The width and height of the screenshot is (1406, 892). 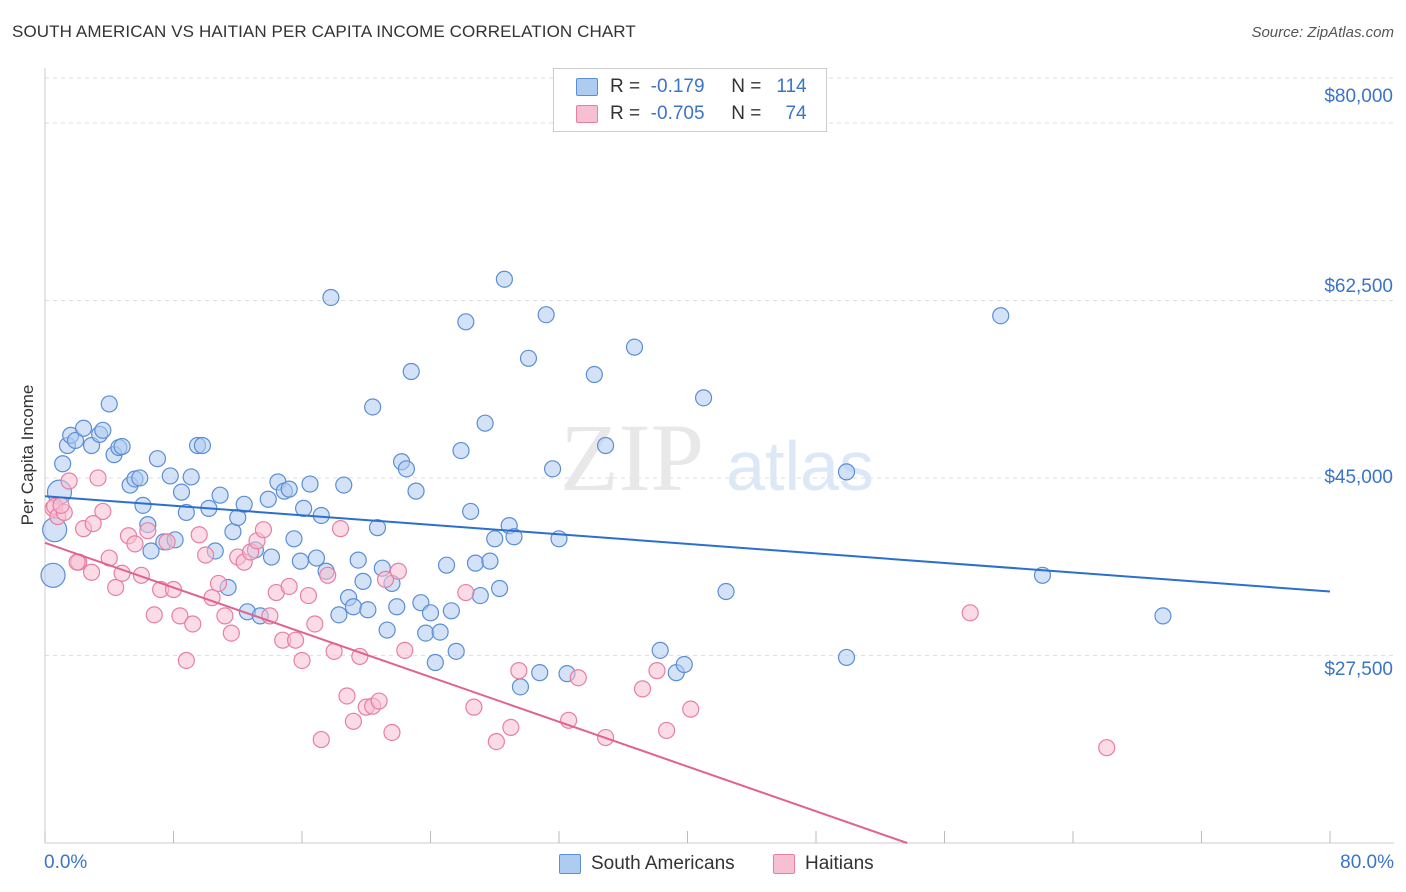 I want to click on x-tick-label-max: 80.0%, so click(x=1367, y=862).